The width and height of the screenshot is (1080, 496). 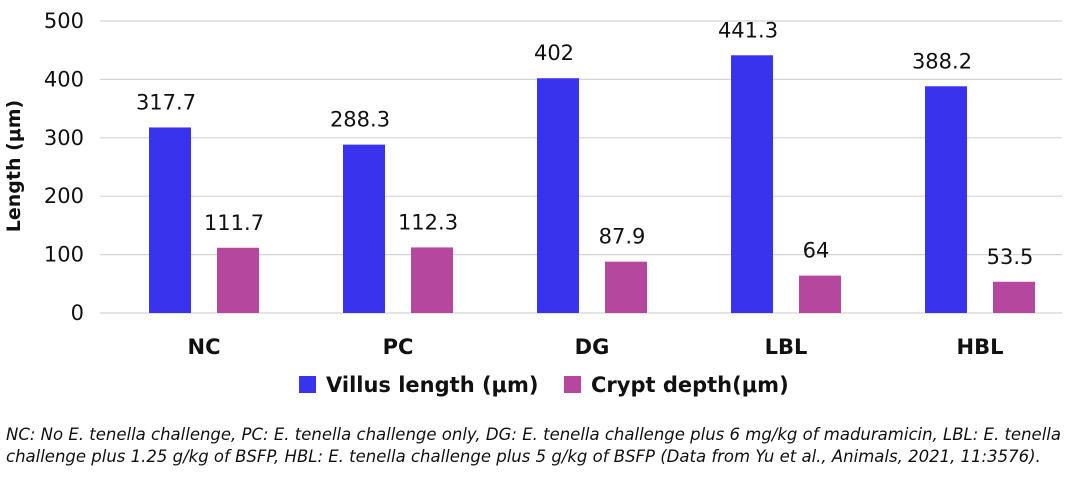 I want to click on y-axis-ticks: 0 100 200 300 400 500, so click(x=64, y=167).